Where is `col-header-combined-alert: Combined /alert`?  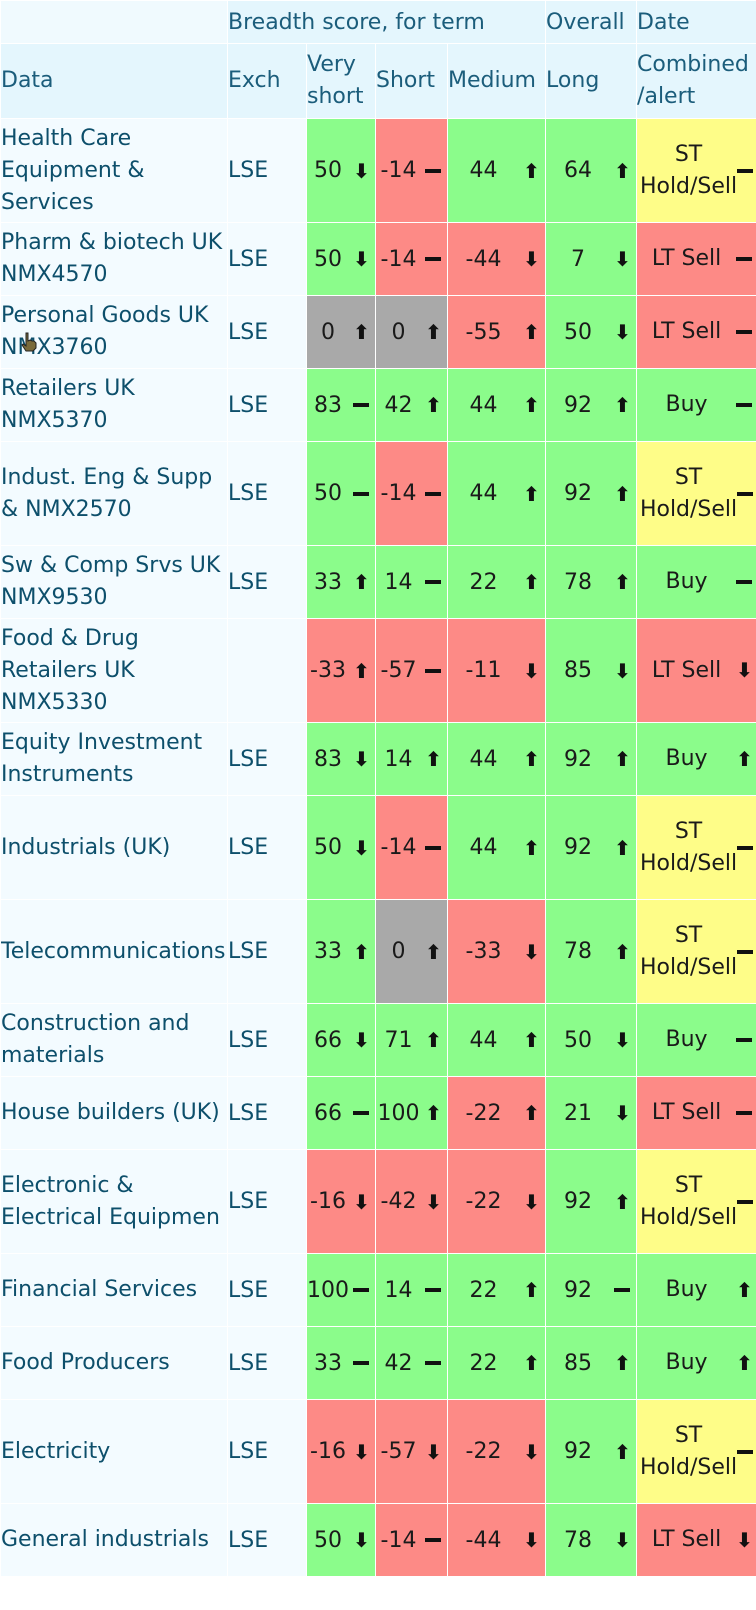
col-header-combined-alert: Combined /alert is located at coordinates (696, 81).